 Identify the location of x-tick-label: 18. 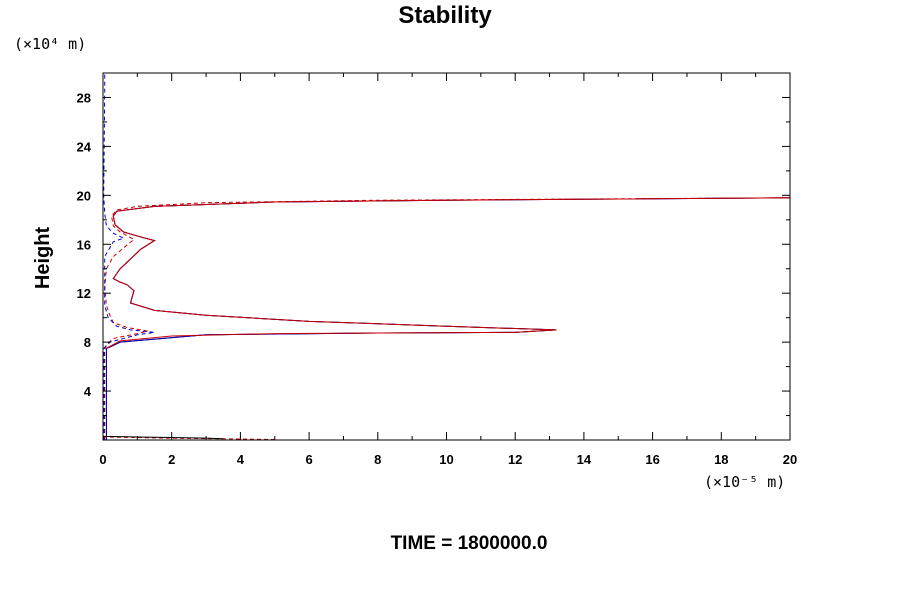
(721, 459).